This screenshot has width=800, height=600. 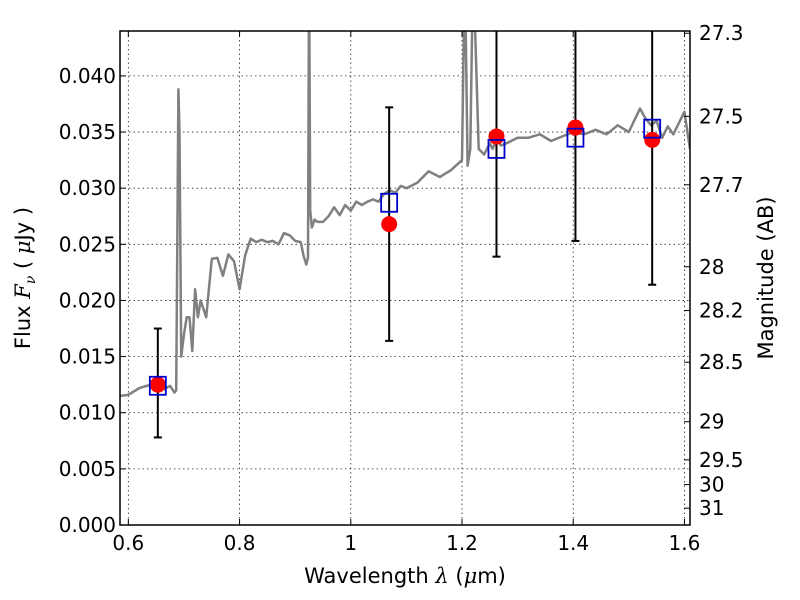 What do you see at coordinates (350, 543) in the screenshot?
I see `x-tick-label: 1` at bounding box center [350, 543].